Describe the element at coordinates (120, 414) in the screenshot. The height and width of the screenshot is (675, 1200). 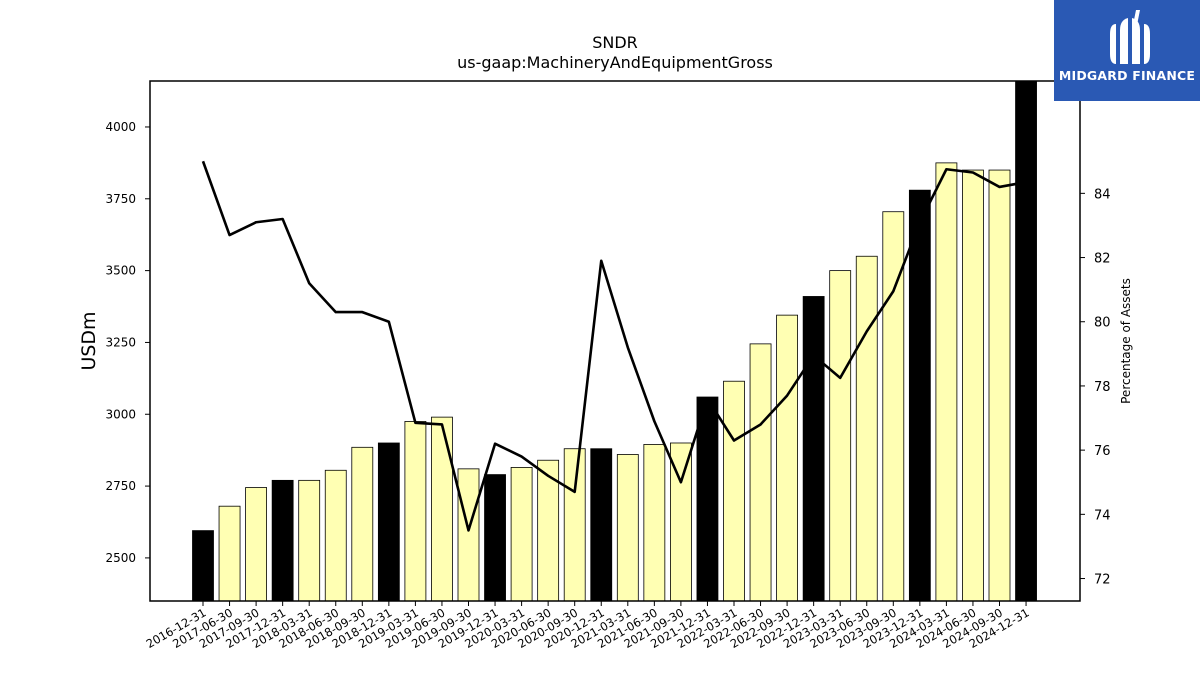
I see `y-tick-label: 3000` at that location.